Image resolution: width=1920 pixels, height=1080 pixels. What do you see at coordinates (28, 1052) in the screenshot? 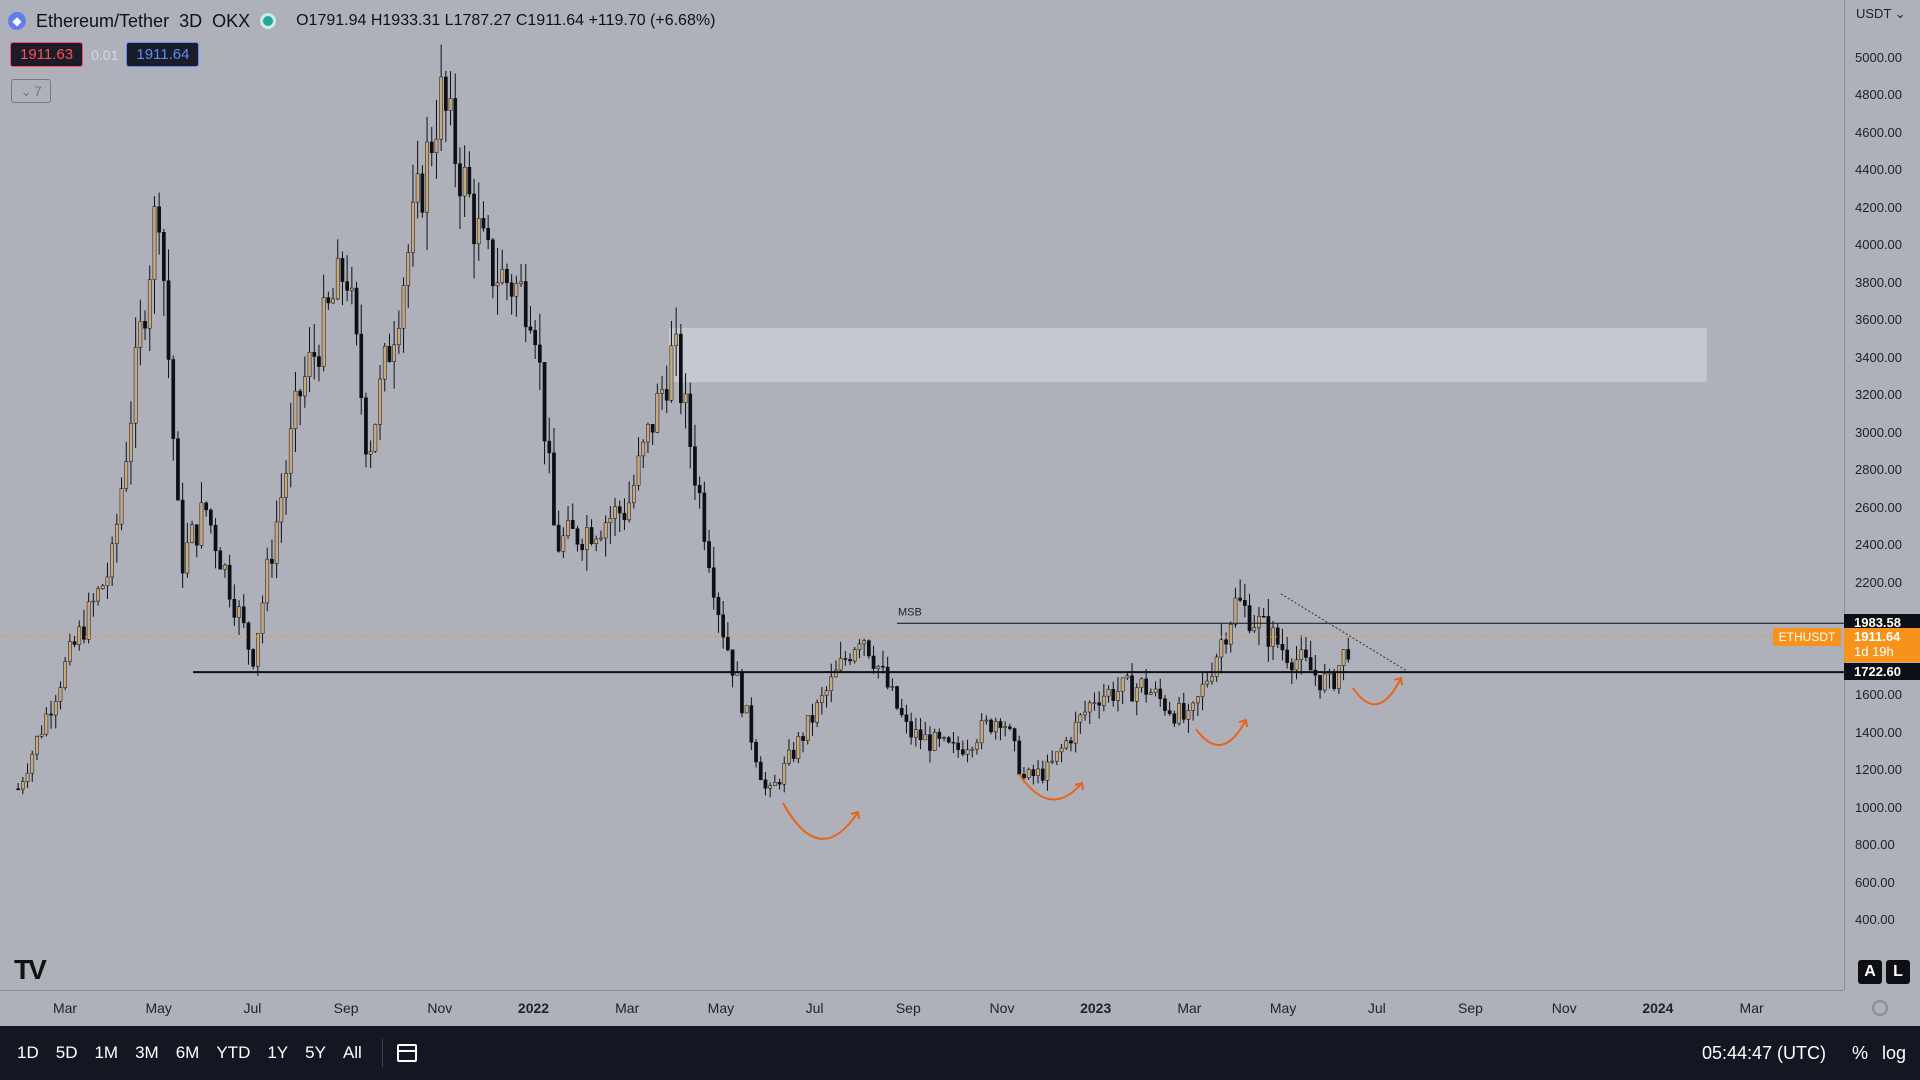
I see `range-button-1d: 1D` at bounding box center [28, 1052].